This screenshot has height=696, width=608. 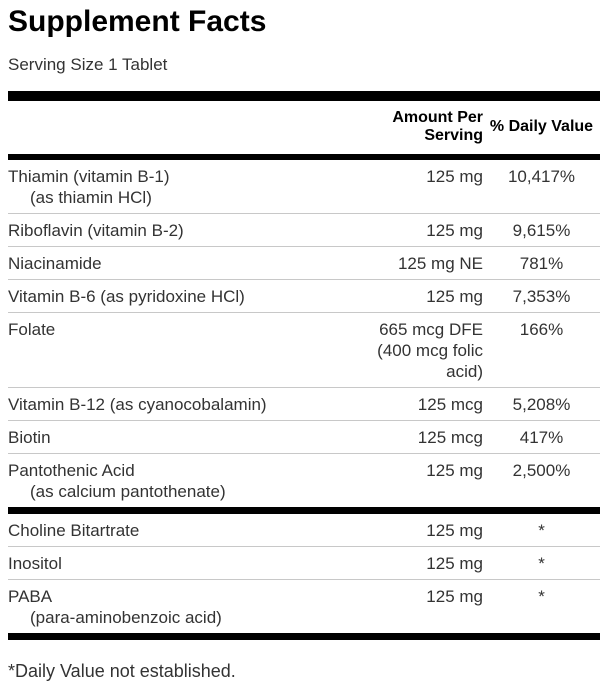 I want to click on table-header-row: Amount Per Serving % Daily Value, so click(x=304, y=127).